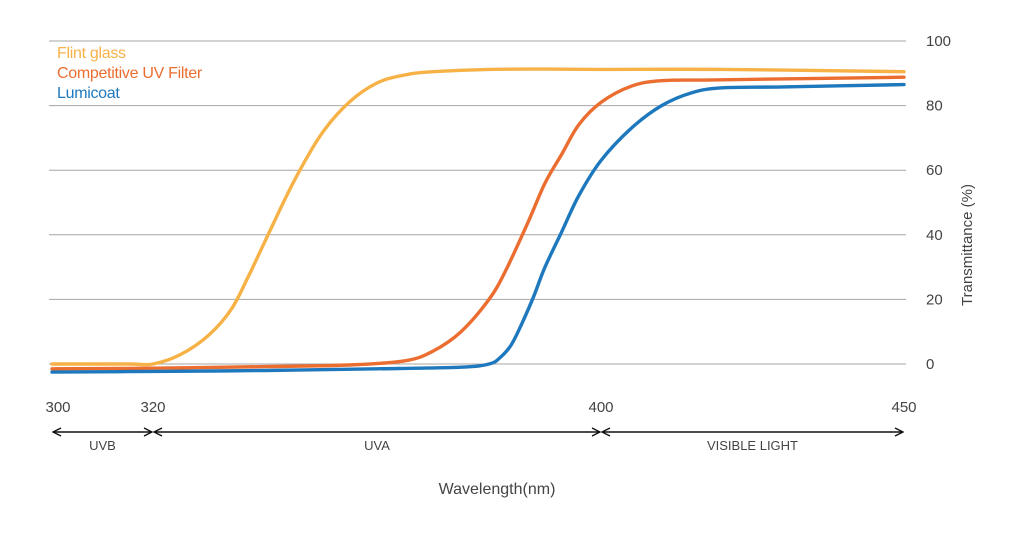 Image resolution: width=1024 pixels, height=537 pixels. Describe the element at coordinates (88, 93) in the screenshot. I see `legend-item-lumicoat: Lumicoat` at that location.